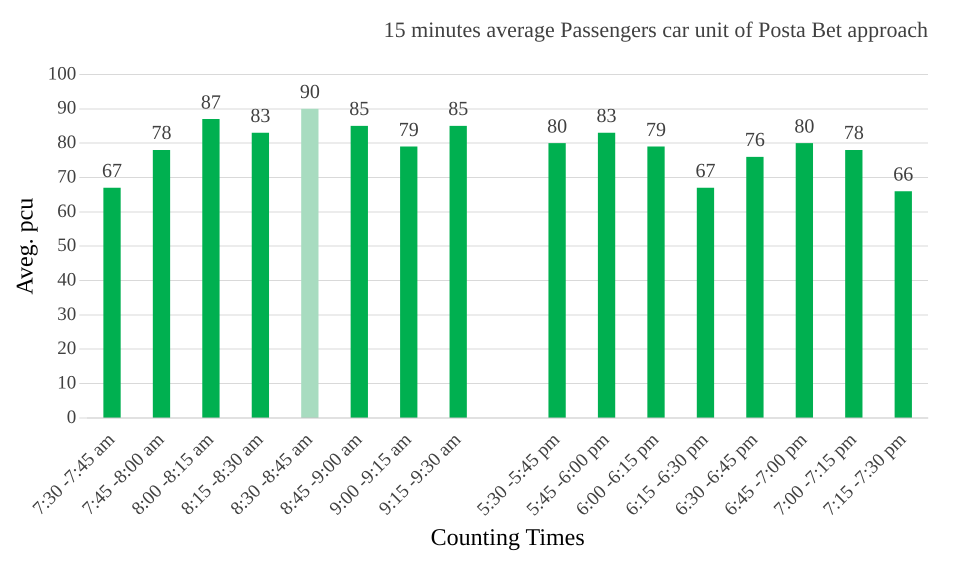 The image size is (958, 563). Describe the element at coordinates (754, 140) in the screenshot. I see `data-label: 76` at that location.